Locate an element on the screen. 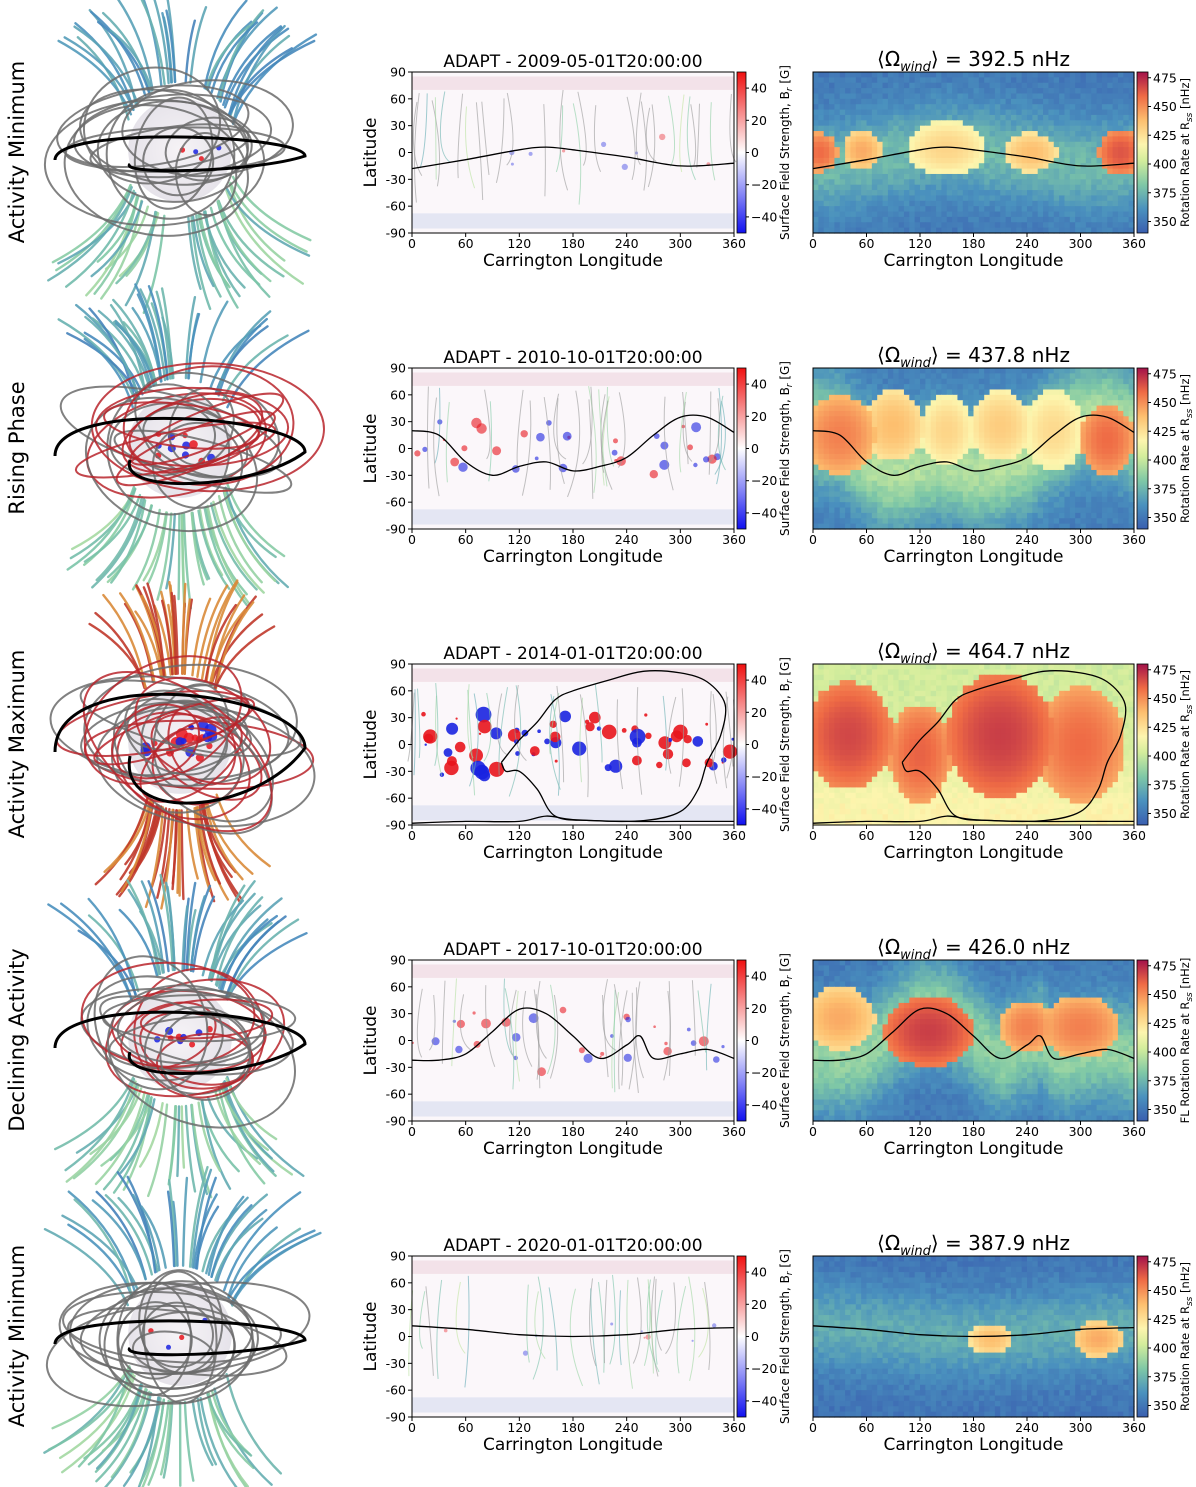 Image resolution: width=1196 pixels, height=1487 pixels. x-tick-label: 180 is located at coordinates (573, 243).